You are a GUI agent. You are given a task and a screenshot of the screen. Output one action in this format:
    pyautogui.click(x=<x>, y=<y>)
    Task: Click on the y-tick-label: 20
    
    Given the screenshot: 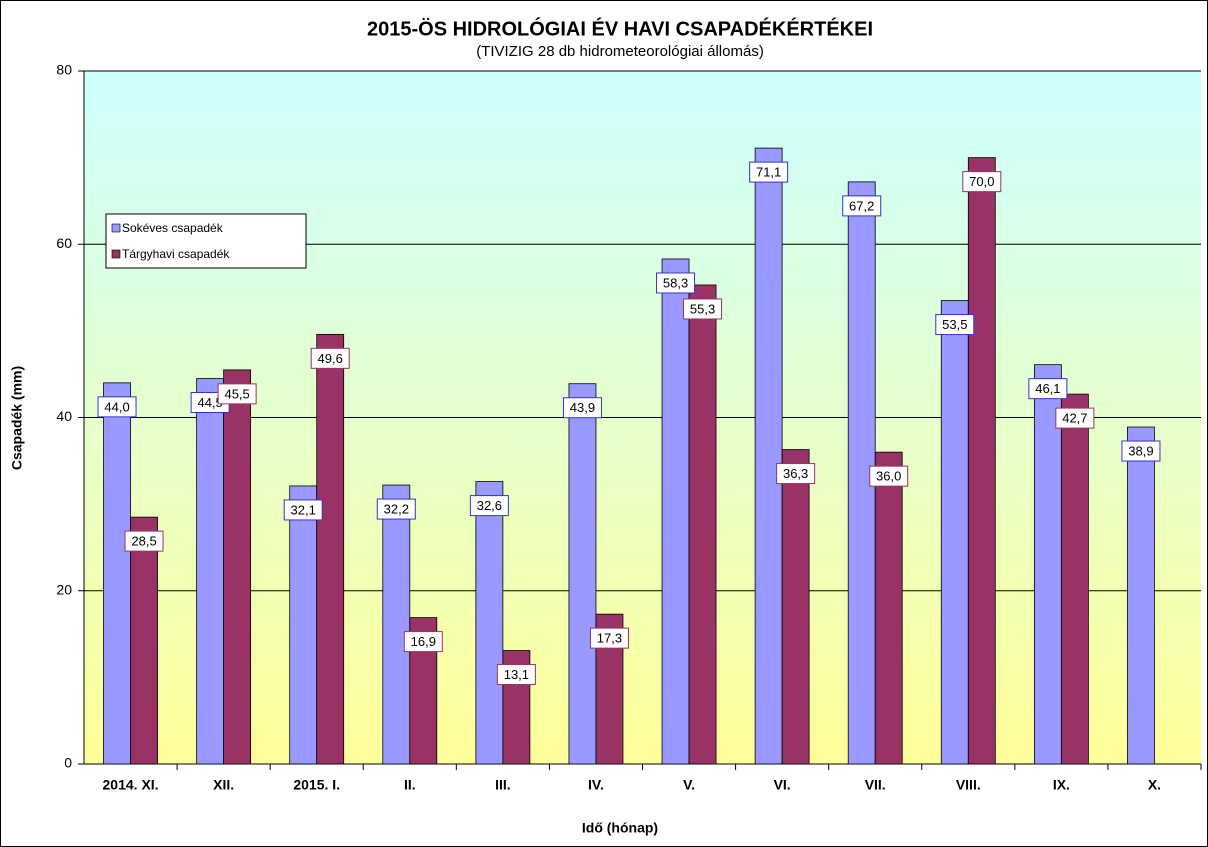 What is the action you would take?
    pyautogui.click(x=64, y=589)
    